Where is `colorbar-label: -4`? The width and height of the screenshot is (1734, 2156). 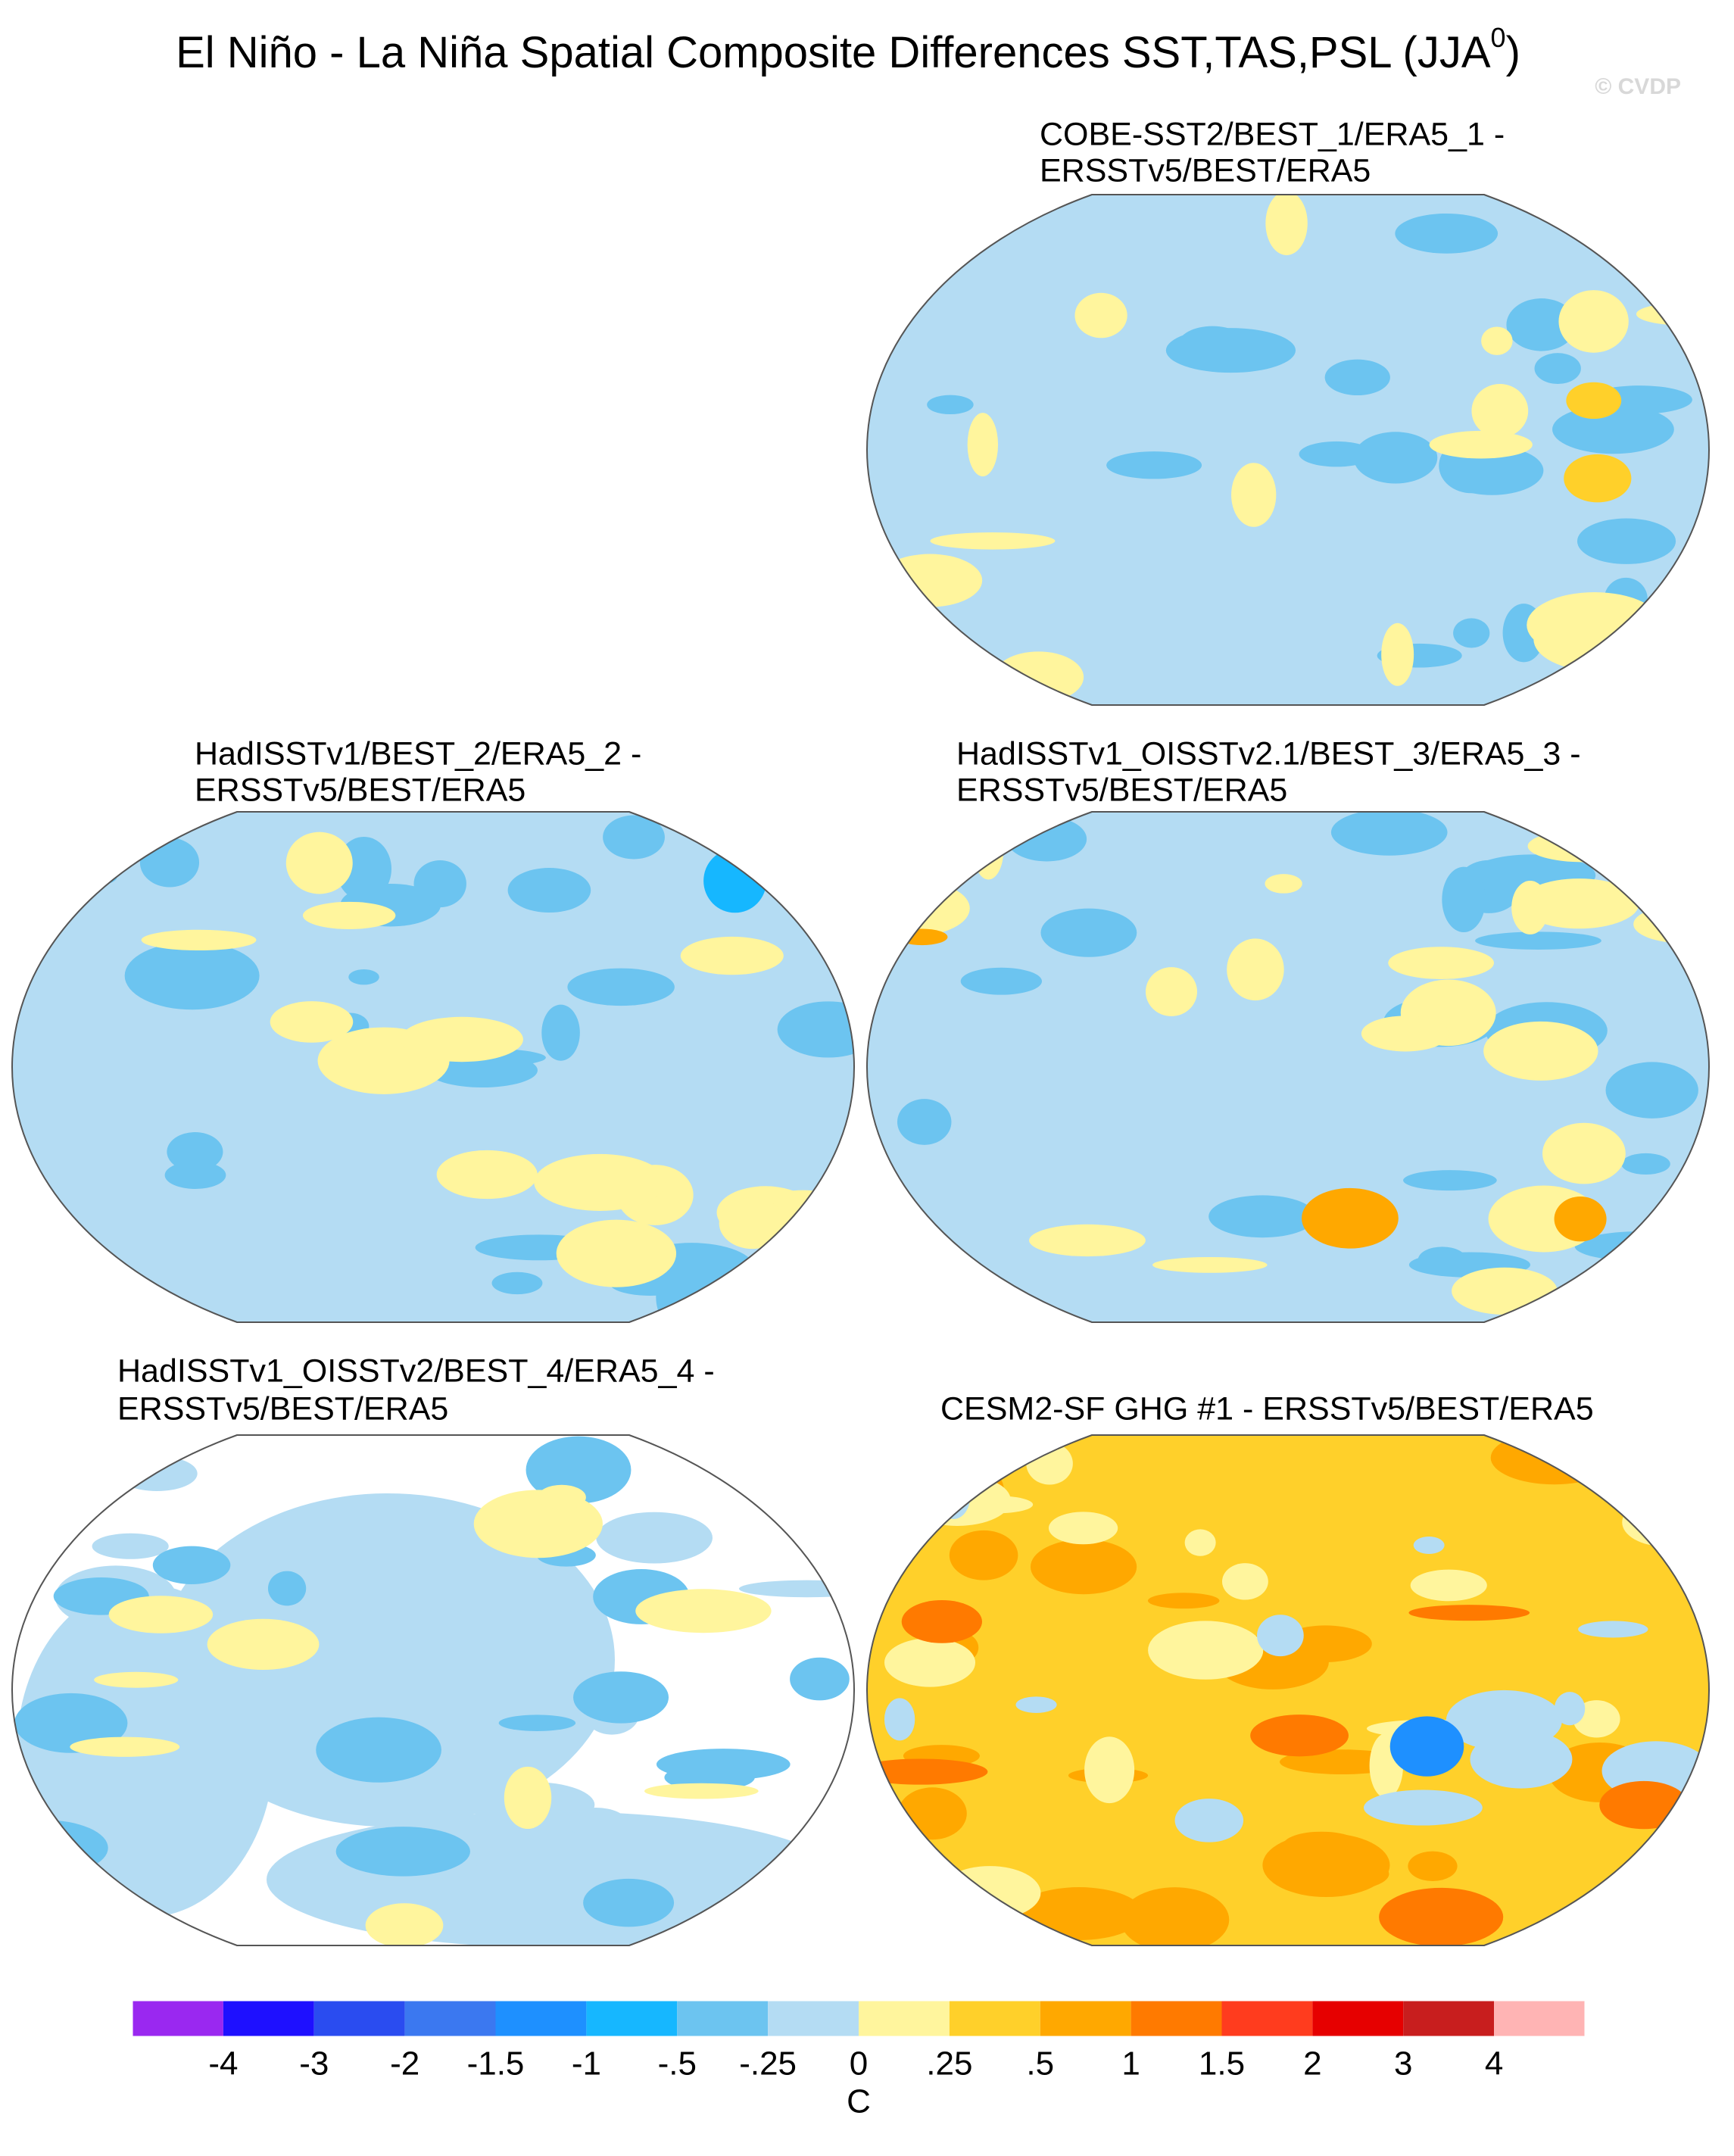 colorbar-label: -4 is located at coordinates (223, 2064).